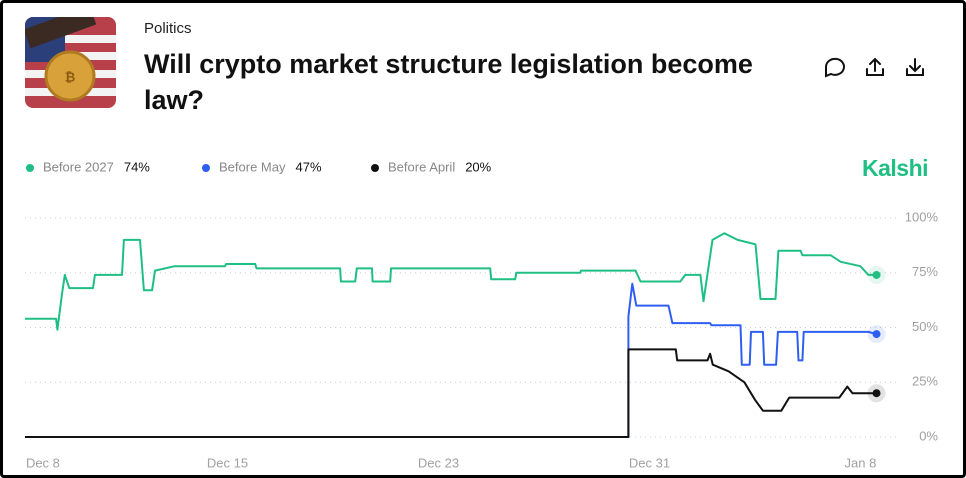 The width and height of the screenshot is (966, 478). Describe the element at coordinates (43, 462) in the screenshot. I see `x-tick-label: Dec 8` at that location.